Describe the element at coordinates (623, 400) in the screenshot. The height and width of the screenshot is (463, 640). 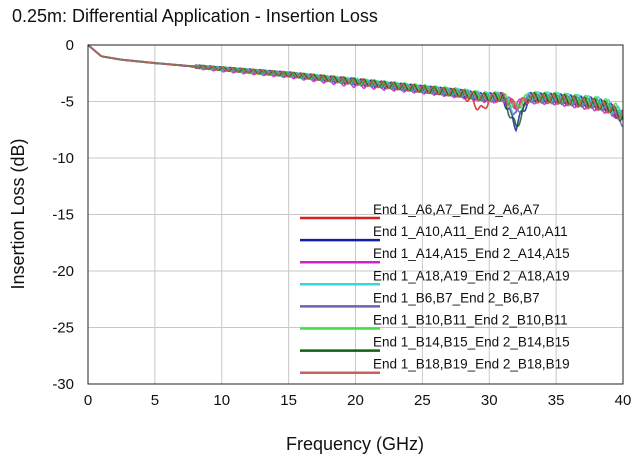
I see `x-tick-label: 40` at that location.